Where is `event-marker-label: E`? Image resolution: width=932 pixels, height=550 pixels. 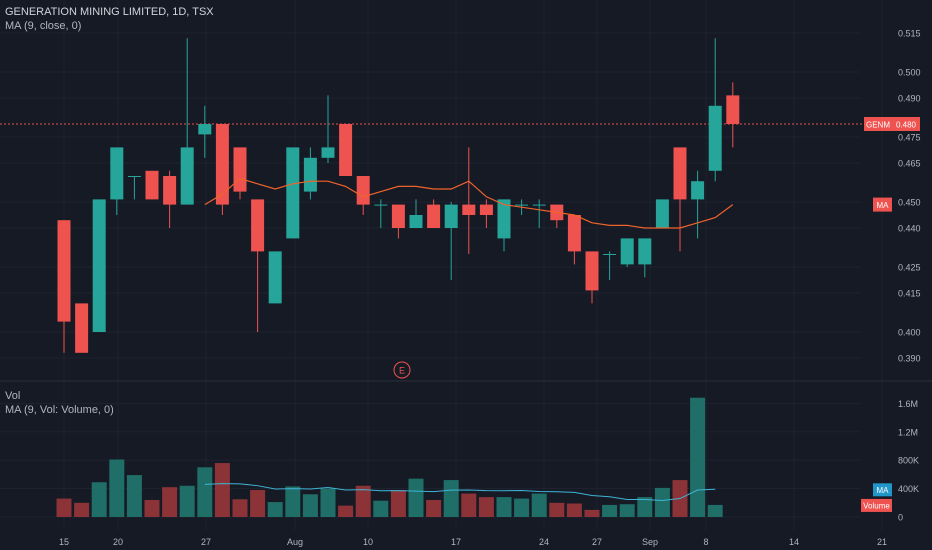
event-marker-label: E is located at coordinates (402, 371).